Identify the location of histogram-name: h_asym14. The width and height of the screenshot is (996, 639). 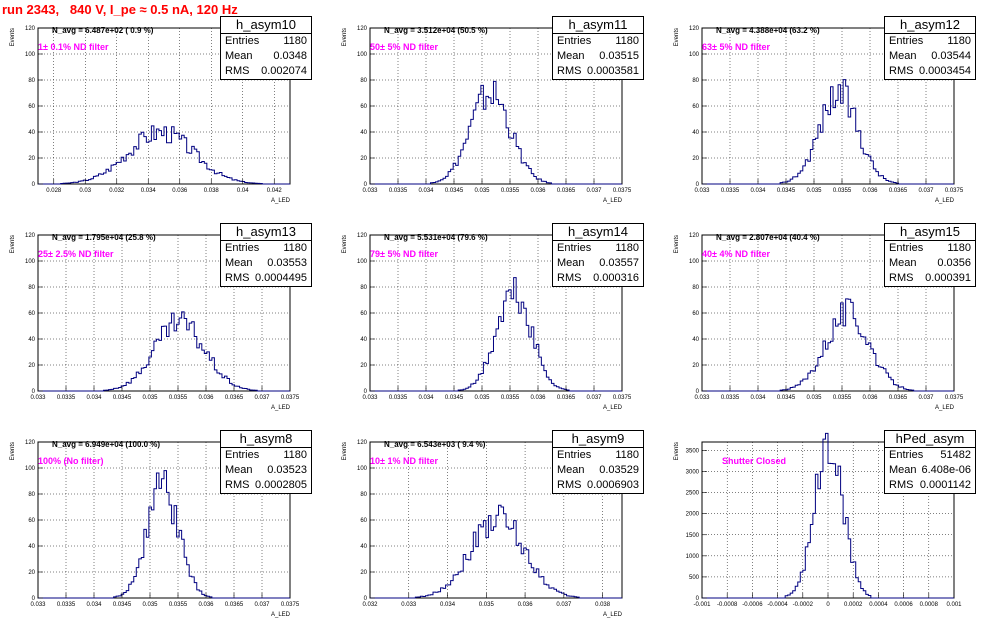
(598, 232).